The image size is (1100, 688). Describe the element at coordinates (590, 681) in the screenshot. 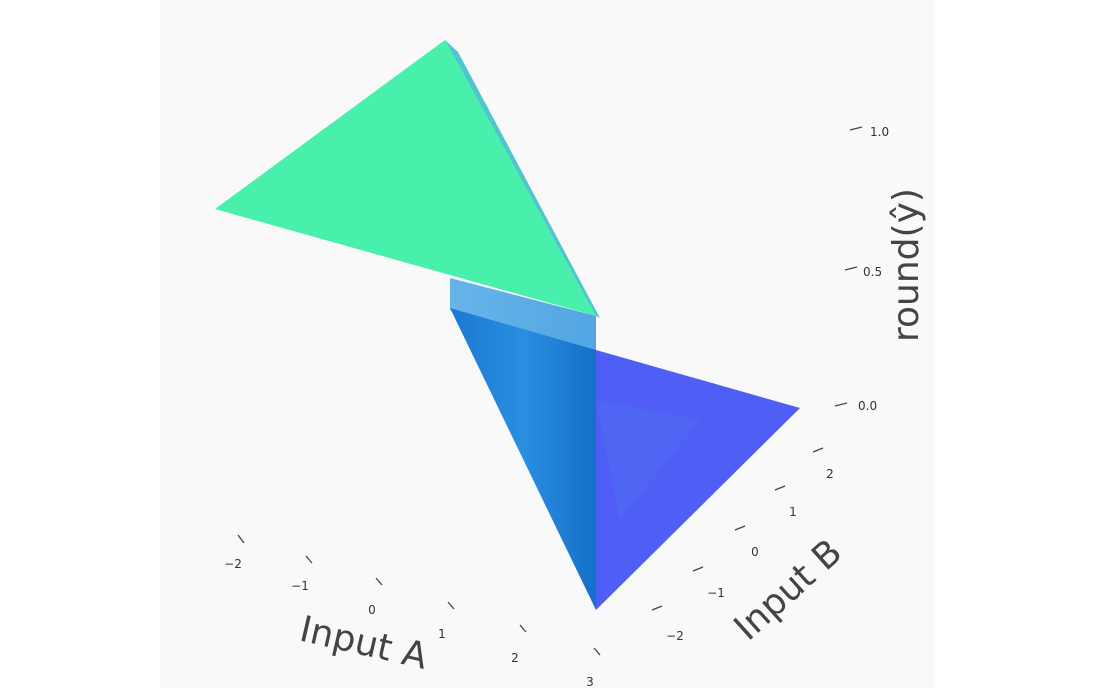

I see `x-tick-label: 3` at that location.